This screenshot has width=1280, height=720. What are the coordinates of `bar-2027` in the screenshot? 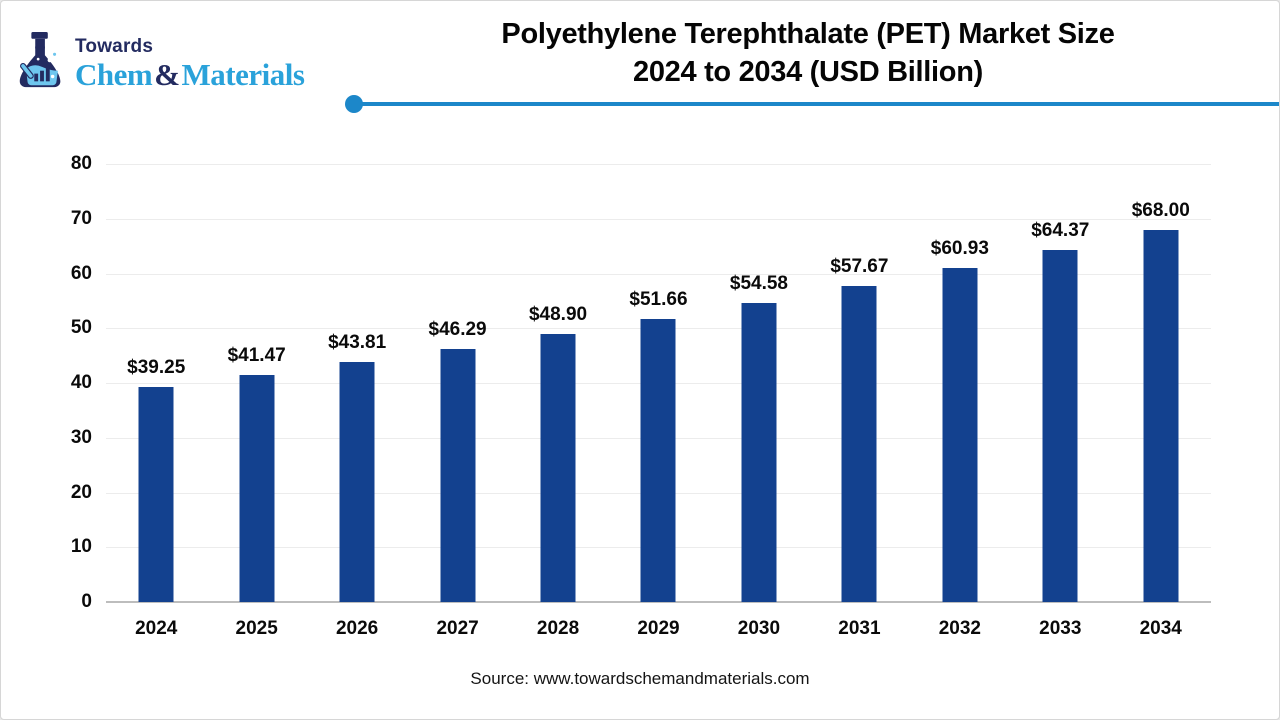 It's located at (458, 475).